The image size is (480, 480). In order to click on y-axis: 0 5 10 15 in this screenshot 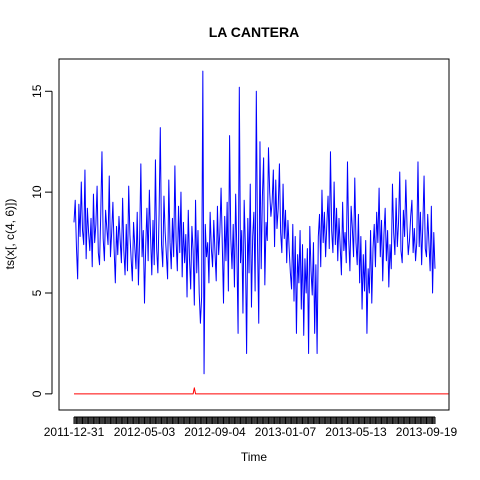, I will do `click(41, 240)`.